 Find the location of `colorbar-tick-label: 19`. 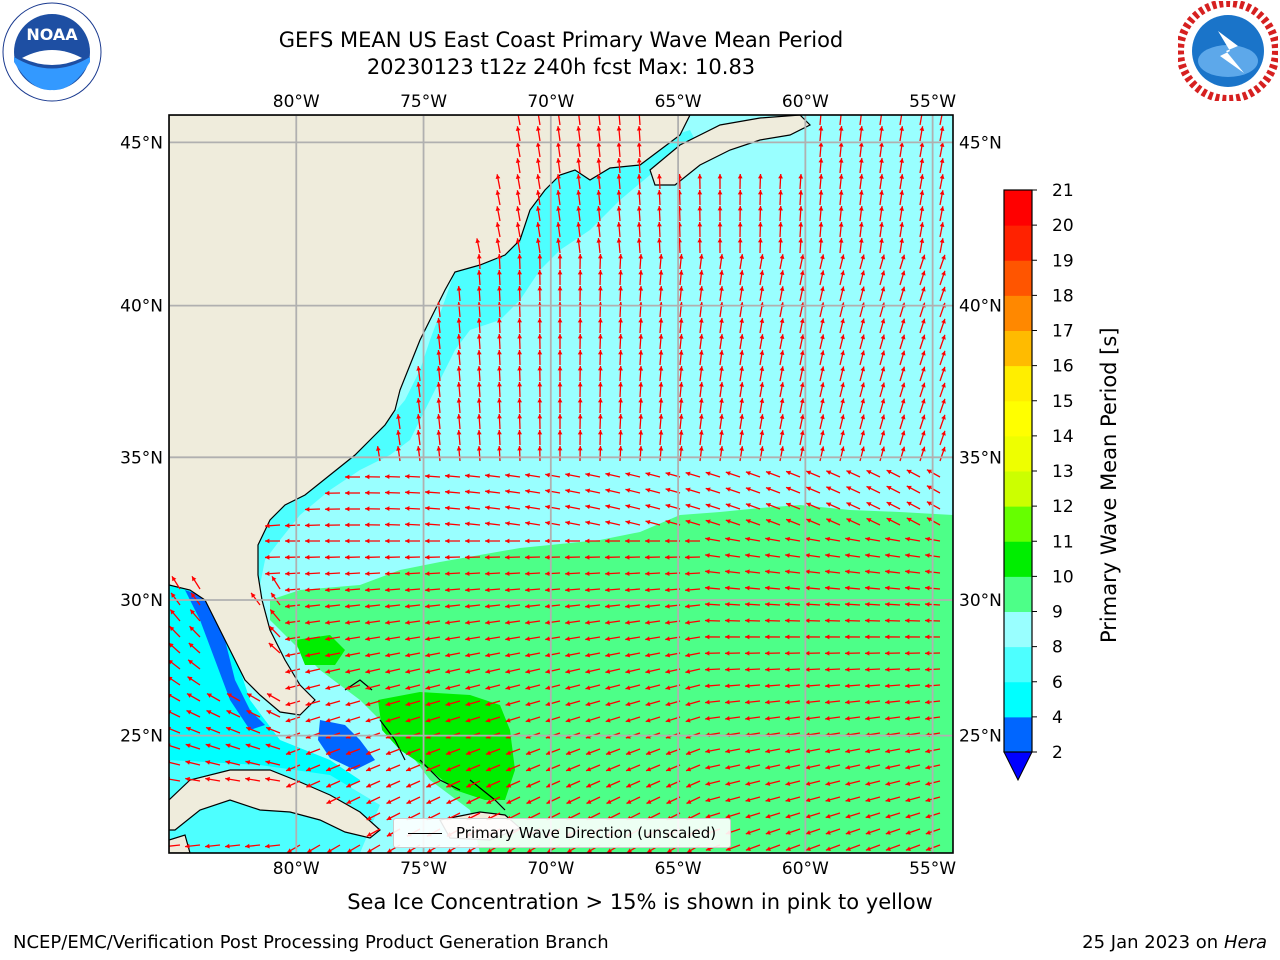

colorbar-tick-label: 19 is located at coordinates (1063, 261).